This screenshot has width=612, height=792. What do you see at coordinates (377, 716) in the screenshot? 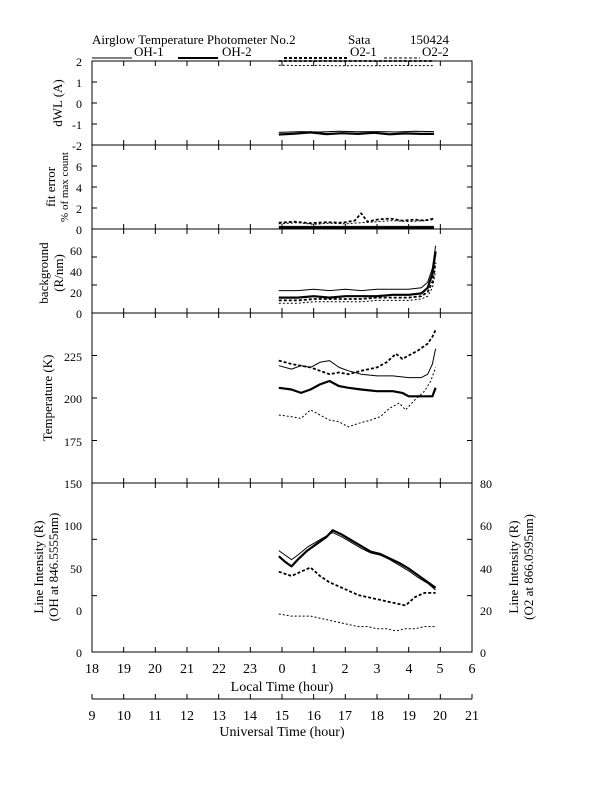
I see `xtick-ut-18: 18` at bounding box center [377, 716].